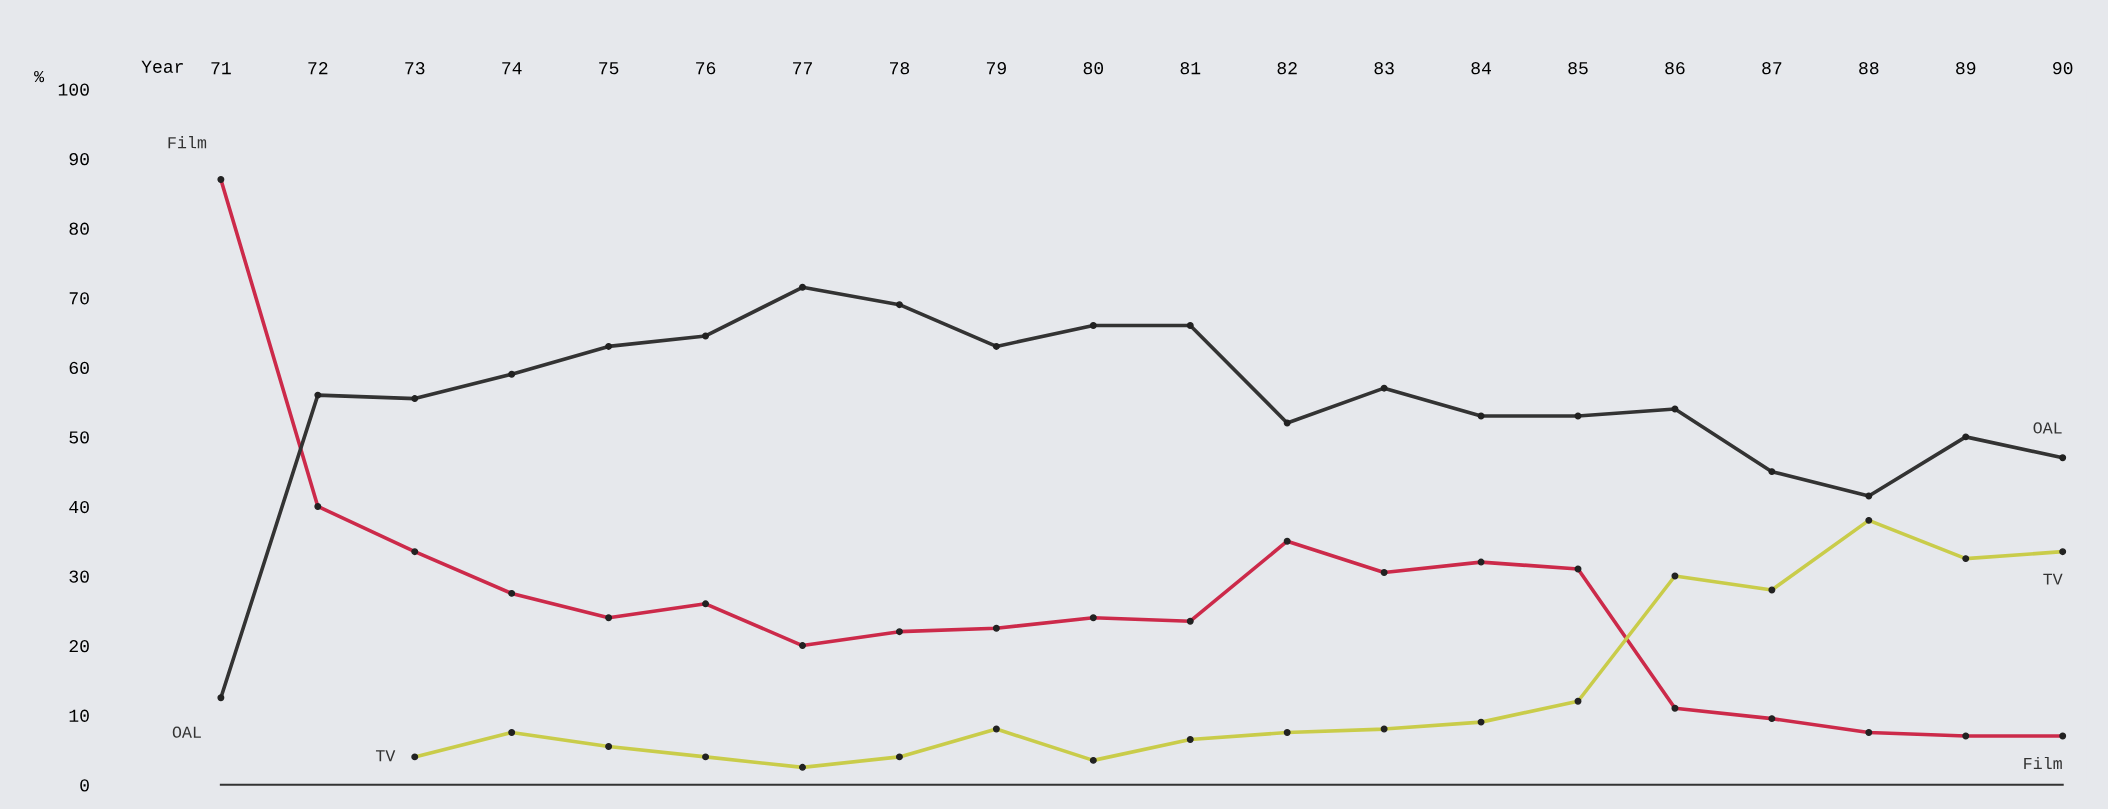 This screenshot has width=2108, height=809. What do you see at coordinates (1287, 68) in the screenshot?
I see `x-tick-label: 82` at bounding box center [1287, 68].